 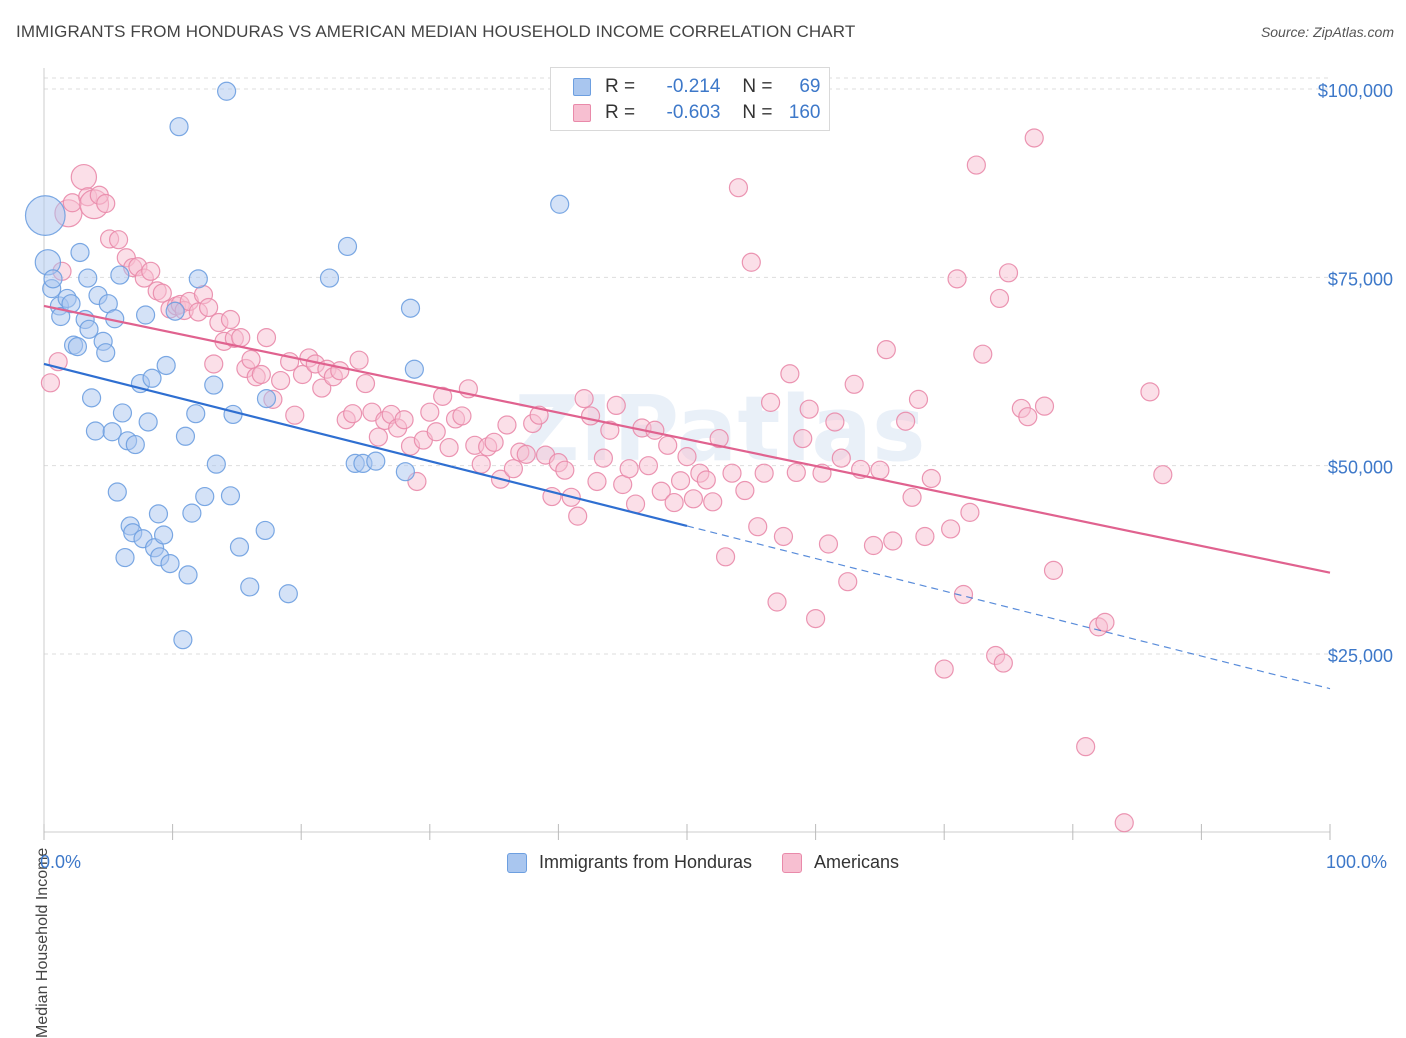 What do you see at coordinates (810, 86) in the screenshot?
I see `legend-n-value: 69` at bounding box center [810, 86].